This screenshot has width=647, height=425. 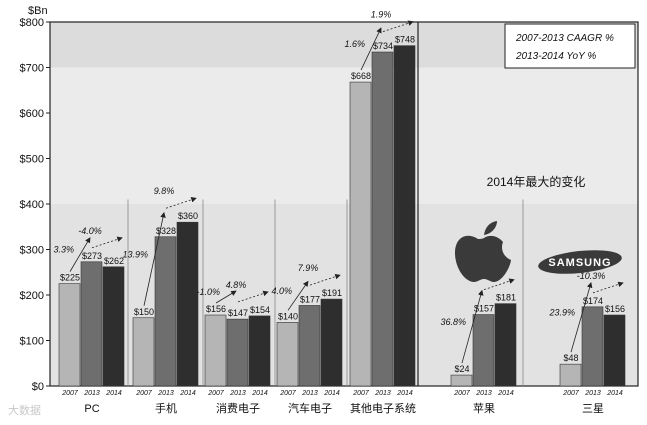 I want to click on bar-value-label: $150, so click(x=144, y=312).